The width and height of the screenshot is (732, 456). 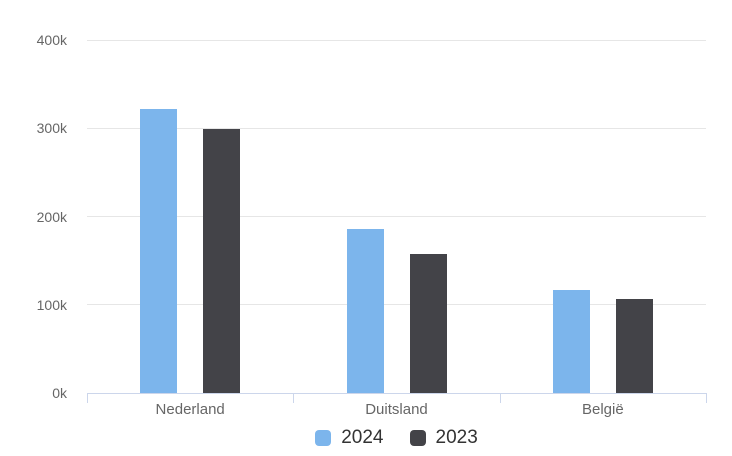 I want to click on y-tick-label: 0k, so click(x=59, y=393).